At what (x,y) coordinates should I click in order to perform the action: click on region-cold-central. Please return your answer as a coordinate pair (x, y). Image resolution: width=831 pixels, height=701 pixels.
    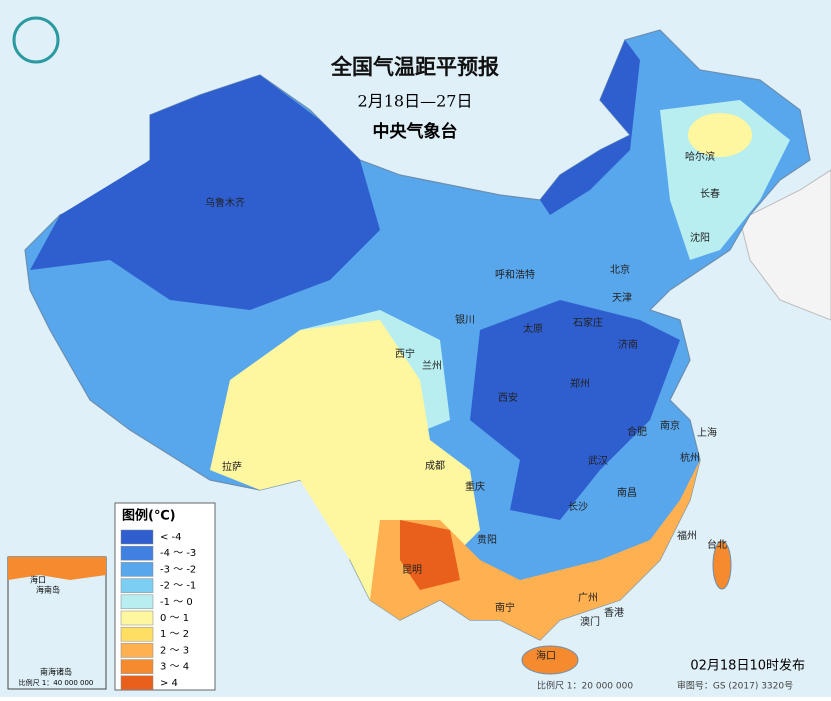
    Looking at the image, I should click on (575, 410).